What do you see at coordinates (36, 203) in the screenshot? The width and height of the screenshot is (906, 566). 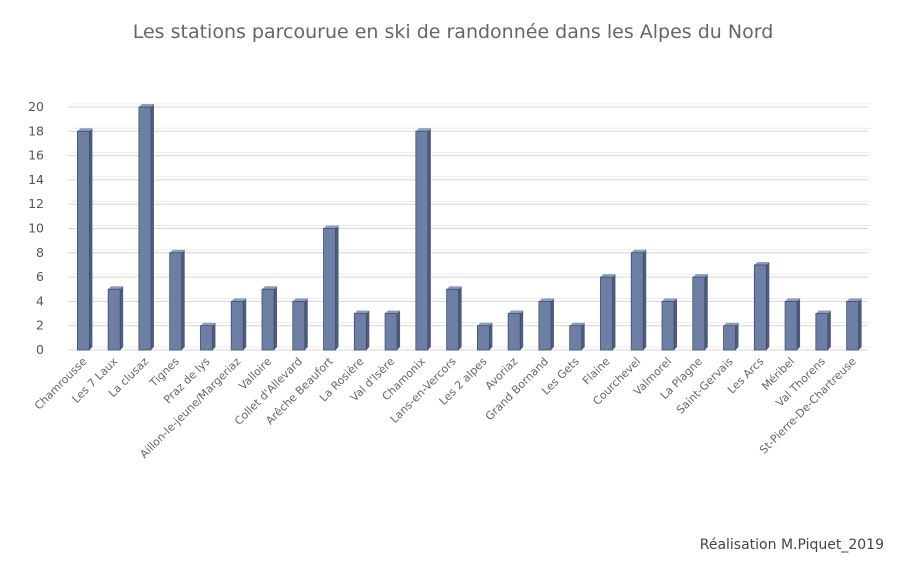 I see `y-tick-label: 12` at bounding box center [36, 203].